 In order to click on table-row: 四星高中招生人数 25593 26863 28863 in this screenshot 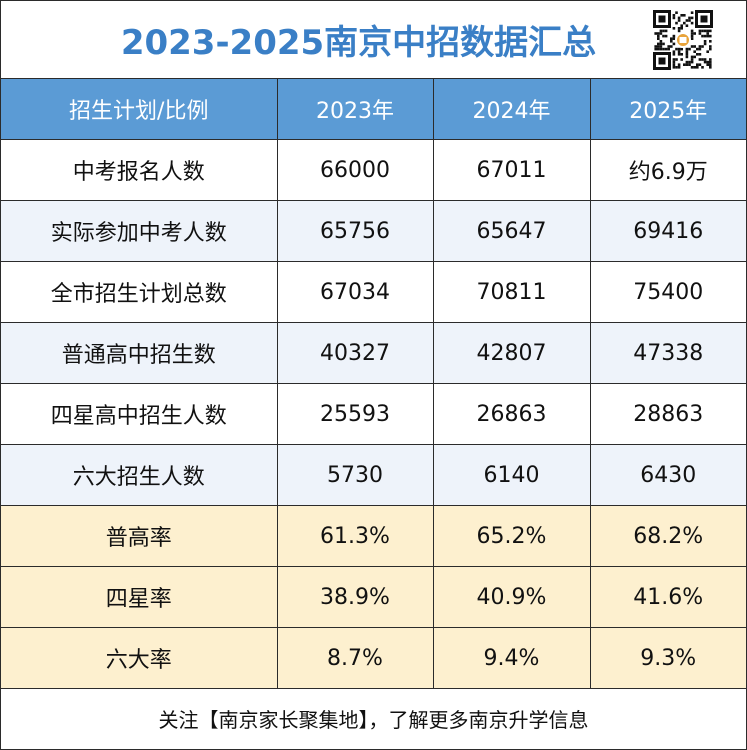, I will do `click(373, 414)`.